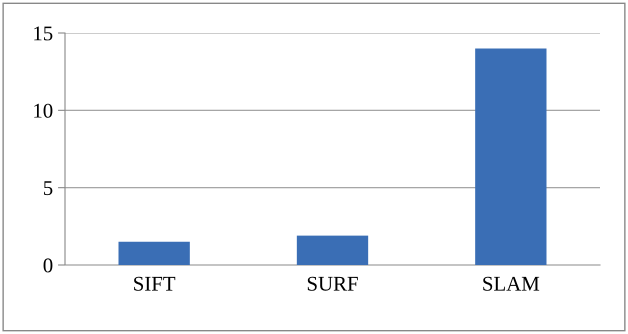 This screenshot has height=334, width=628. What do you see at coordinates (155, 283) in the screenshot?
I see `x-tick-label: SIFT` at bounding box center [155, 283].